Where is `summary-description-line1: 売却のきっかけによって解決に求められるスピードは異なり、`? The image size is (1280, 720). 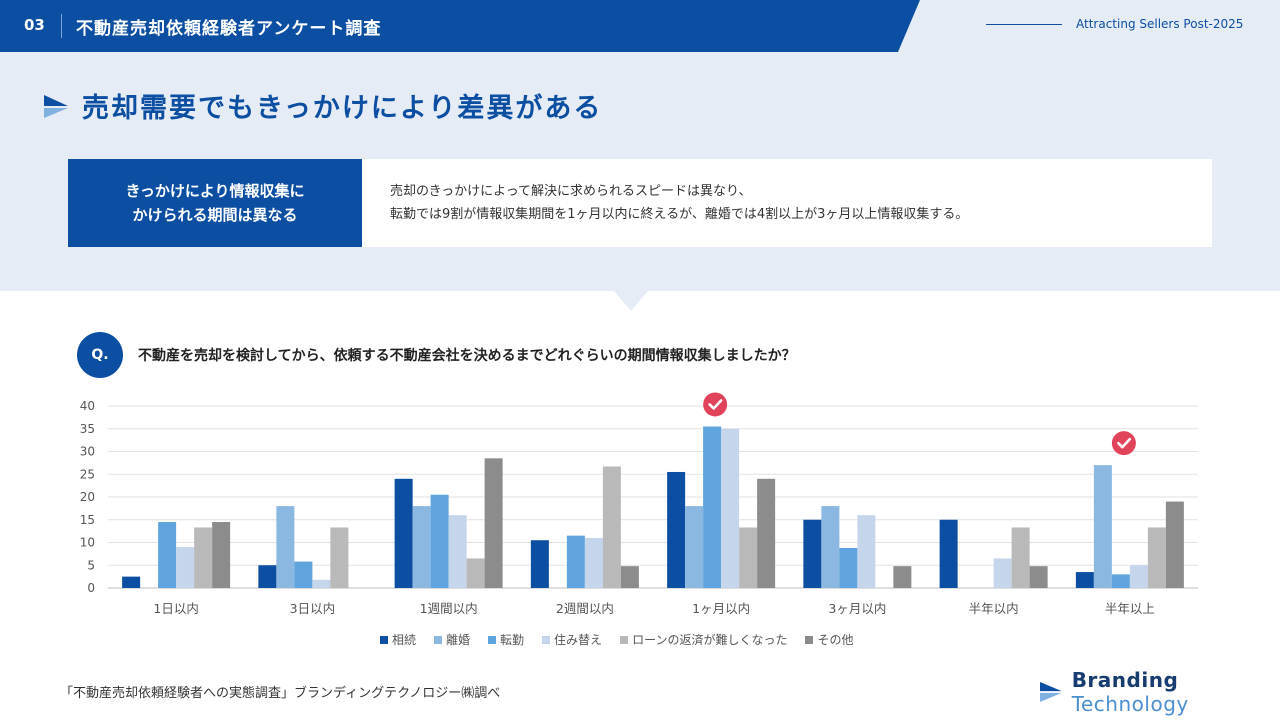 summary-description-line1: 売却のきっかけによって解決に求められるスピードは異なり、 is located at coordinates (571, 191).